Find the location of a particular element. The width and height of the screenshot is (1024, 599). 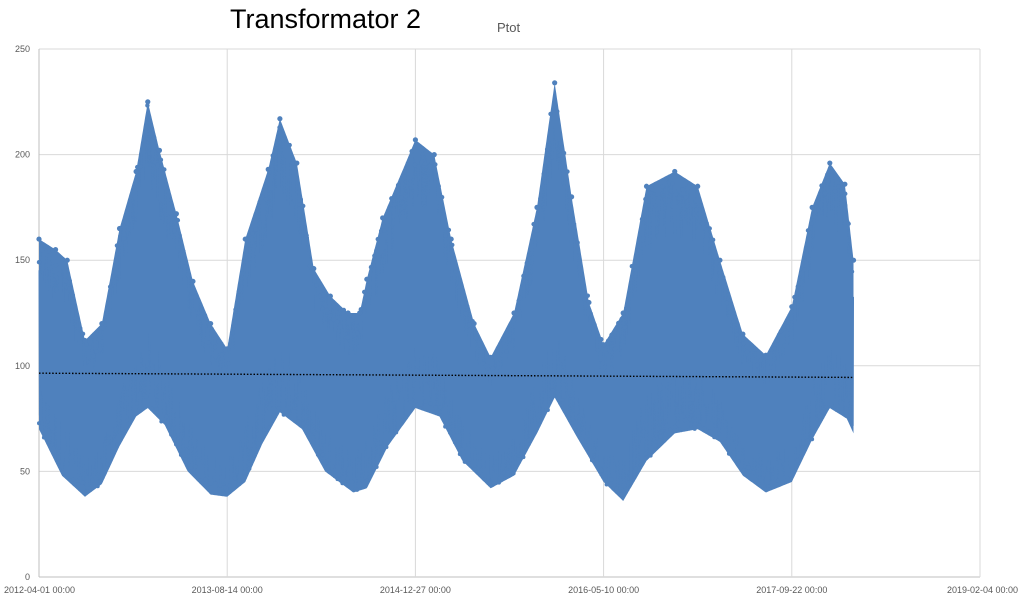

x-tick-label: 2014-12-27 00:00 is located at coordinates (415, 590).